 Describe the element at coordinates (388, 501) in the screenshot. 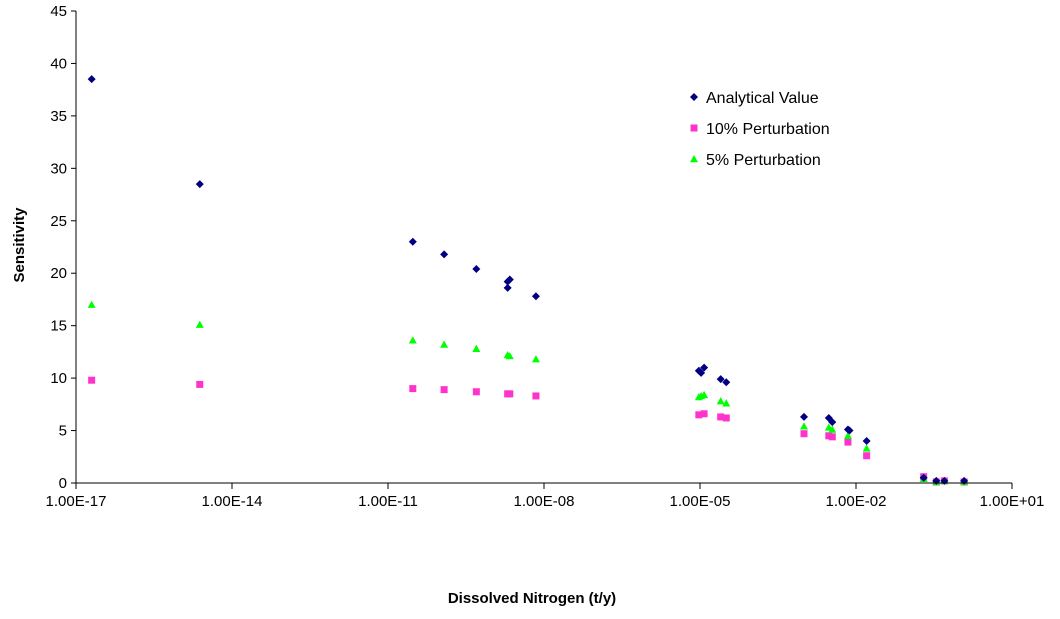

I see `x-tick-label: 1.00E-11` at that location.